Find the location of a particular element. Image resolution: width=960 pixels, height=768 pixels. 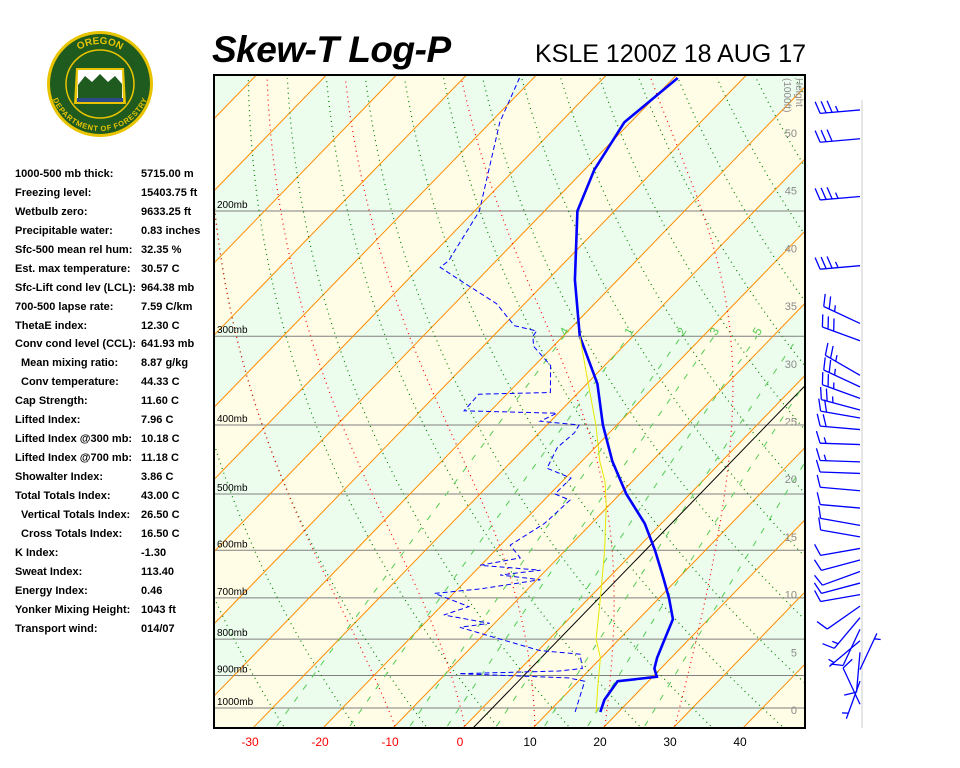

pressure-label: 400mb is located at coordinates (232, 419).